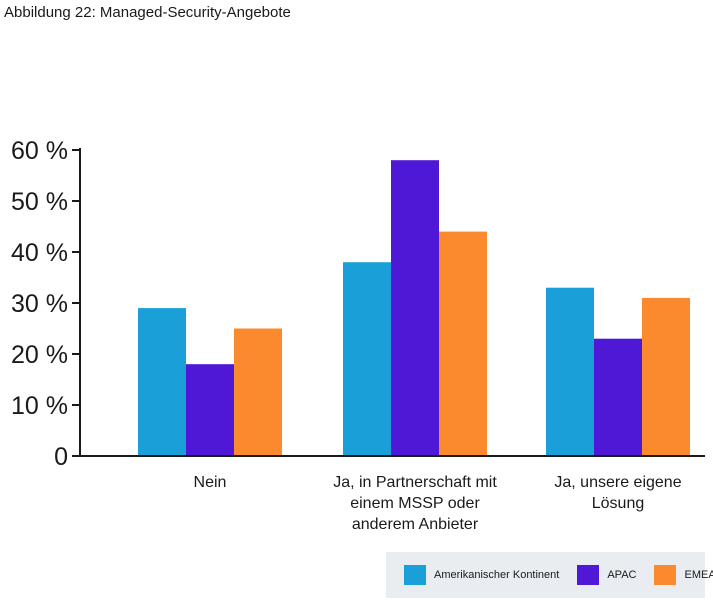 The height and width of the screenshot is (600, 713). I want to click on legend-item-apac: APAC, so click(606, 575).